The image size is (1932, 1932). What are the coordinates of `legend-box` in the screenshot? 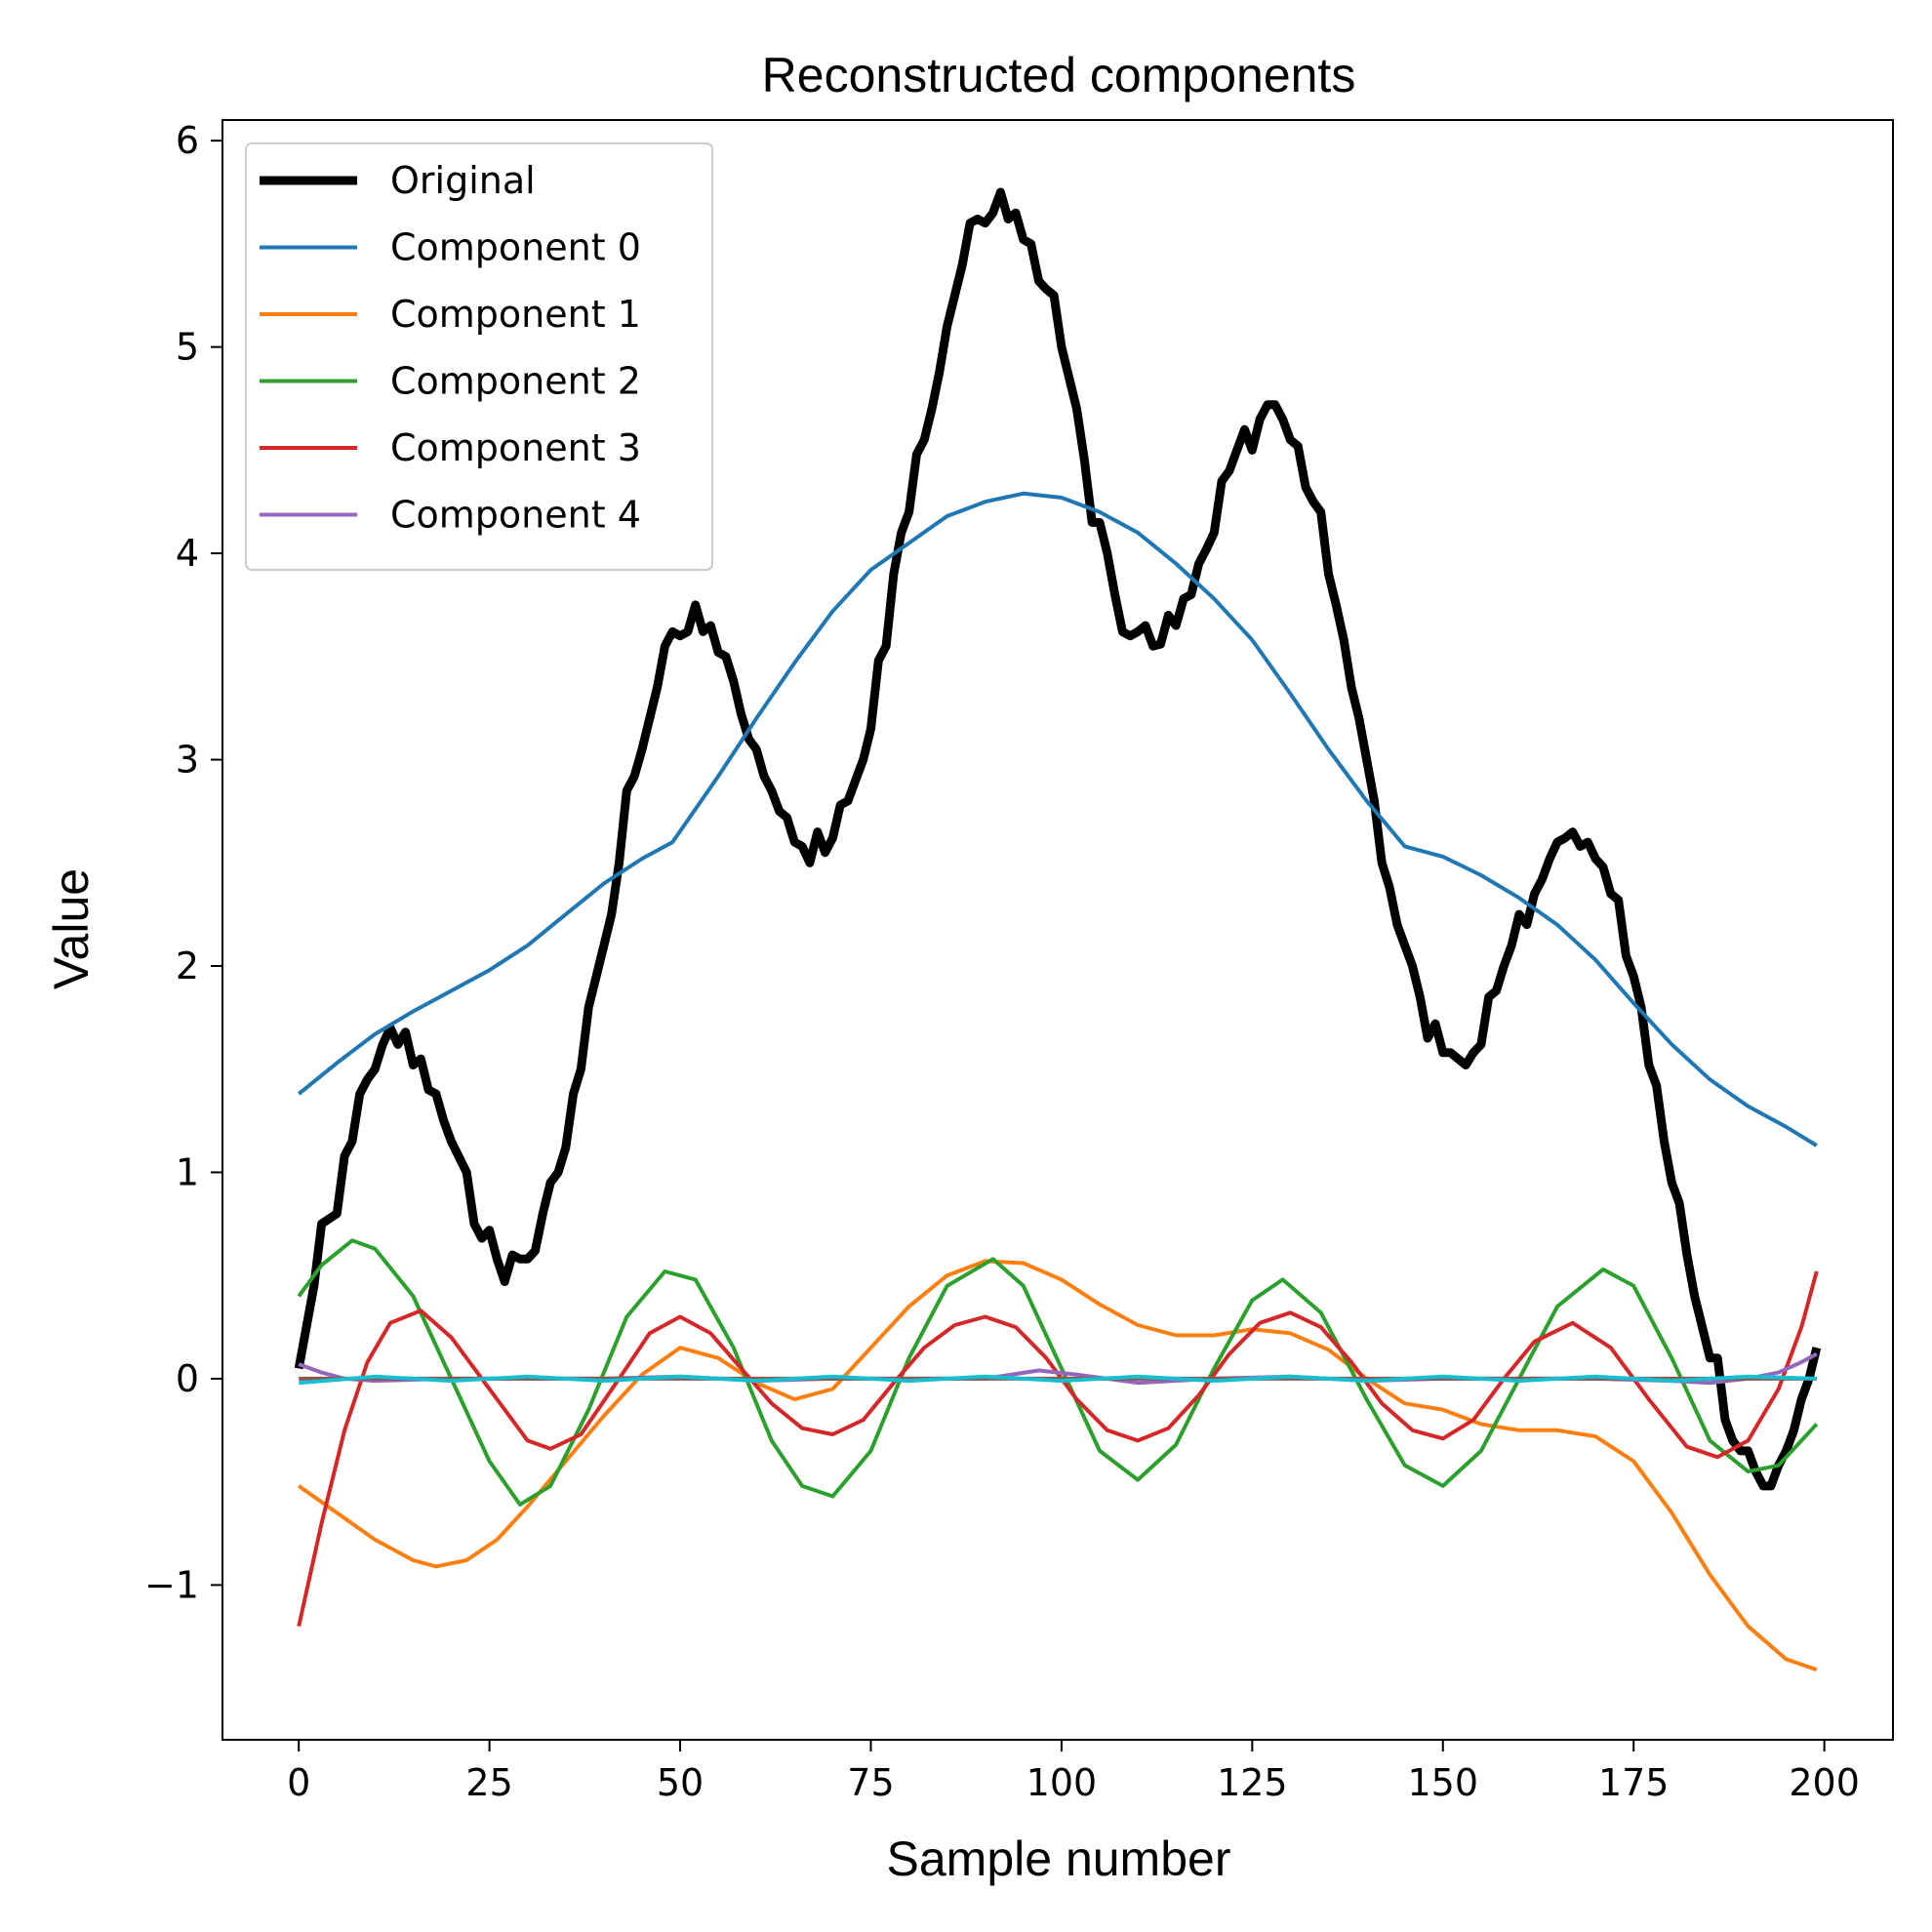 It's located at (479, 356).